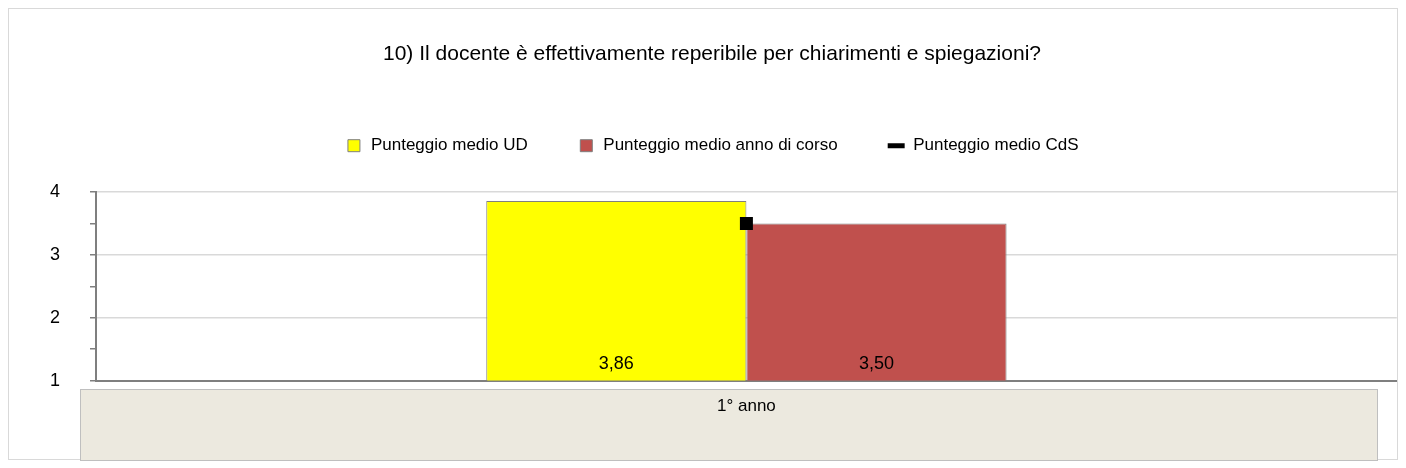 This screenshot has height=468, width=1406. I want to click on y-tick-label: 4, so click(55, 191).